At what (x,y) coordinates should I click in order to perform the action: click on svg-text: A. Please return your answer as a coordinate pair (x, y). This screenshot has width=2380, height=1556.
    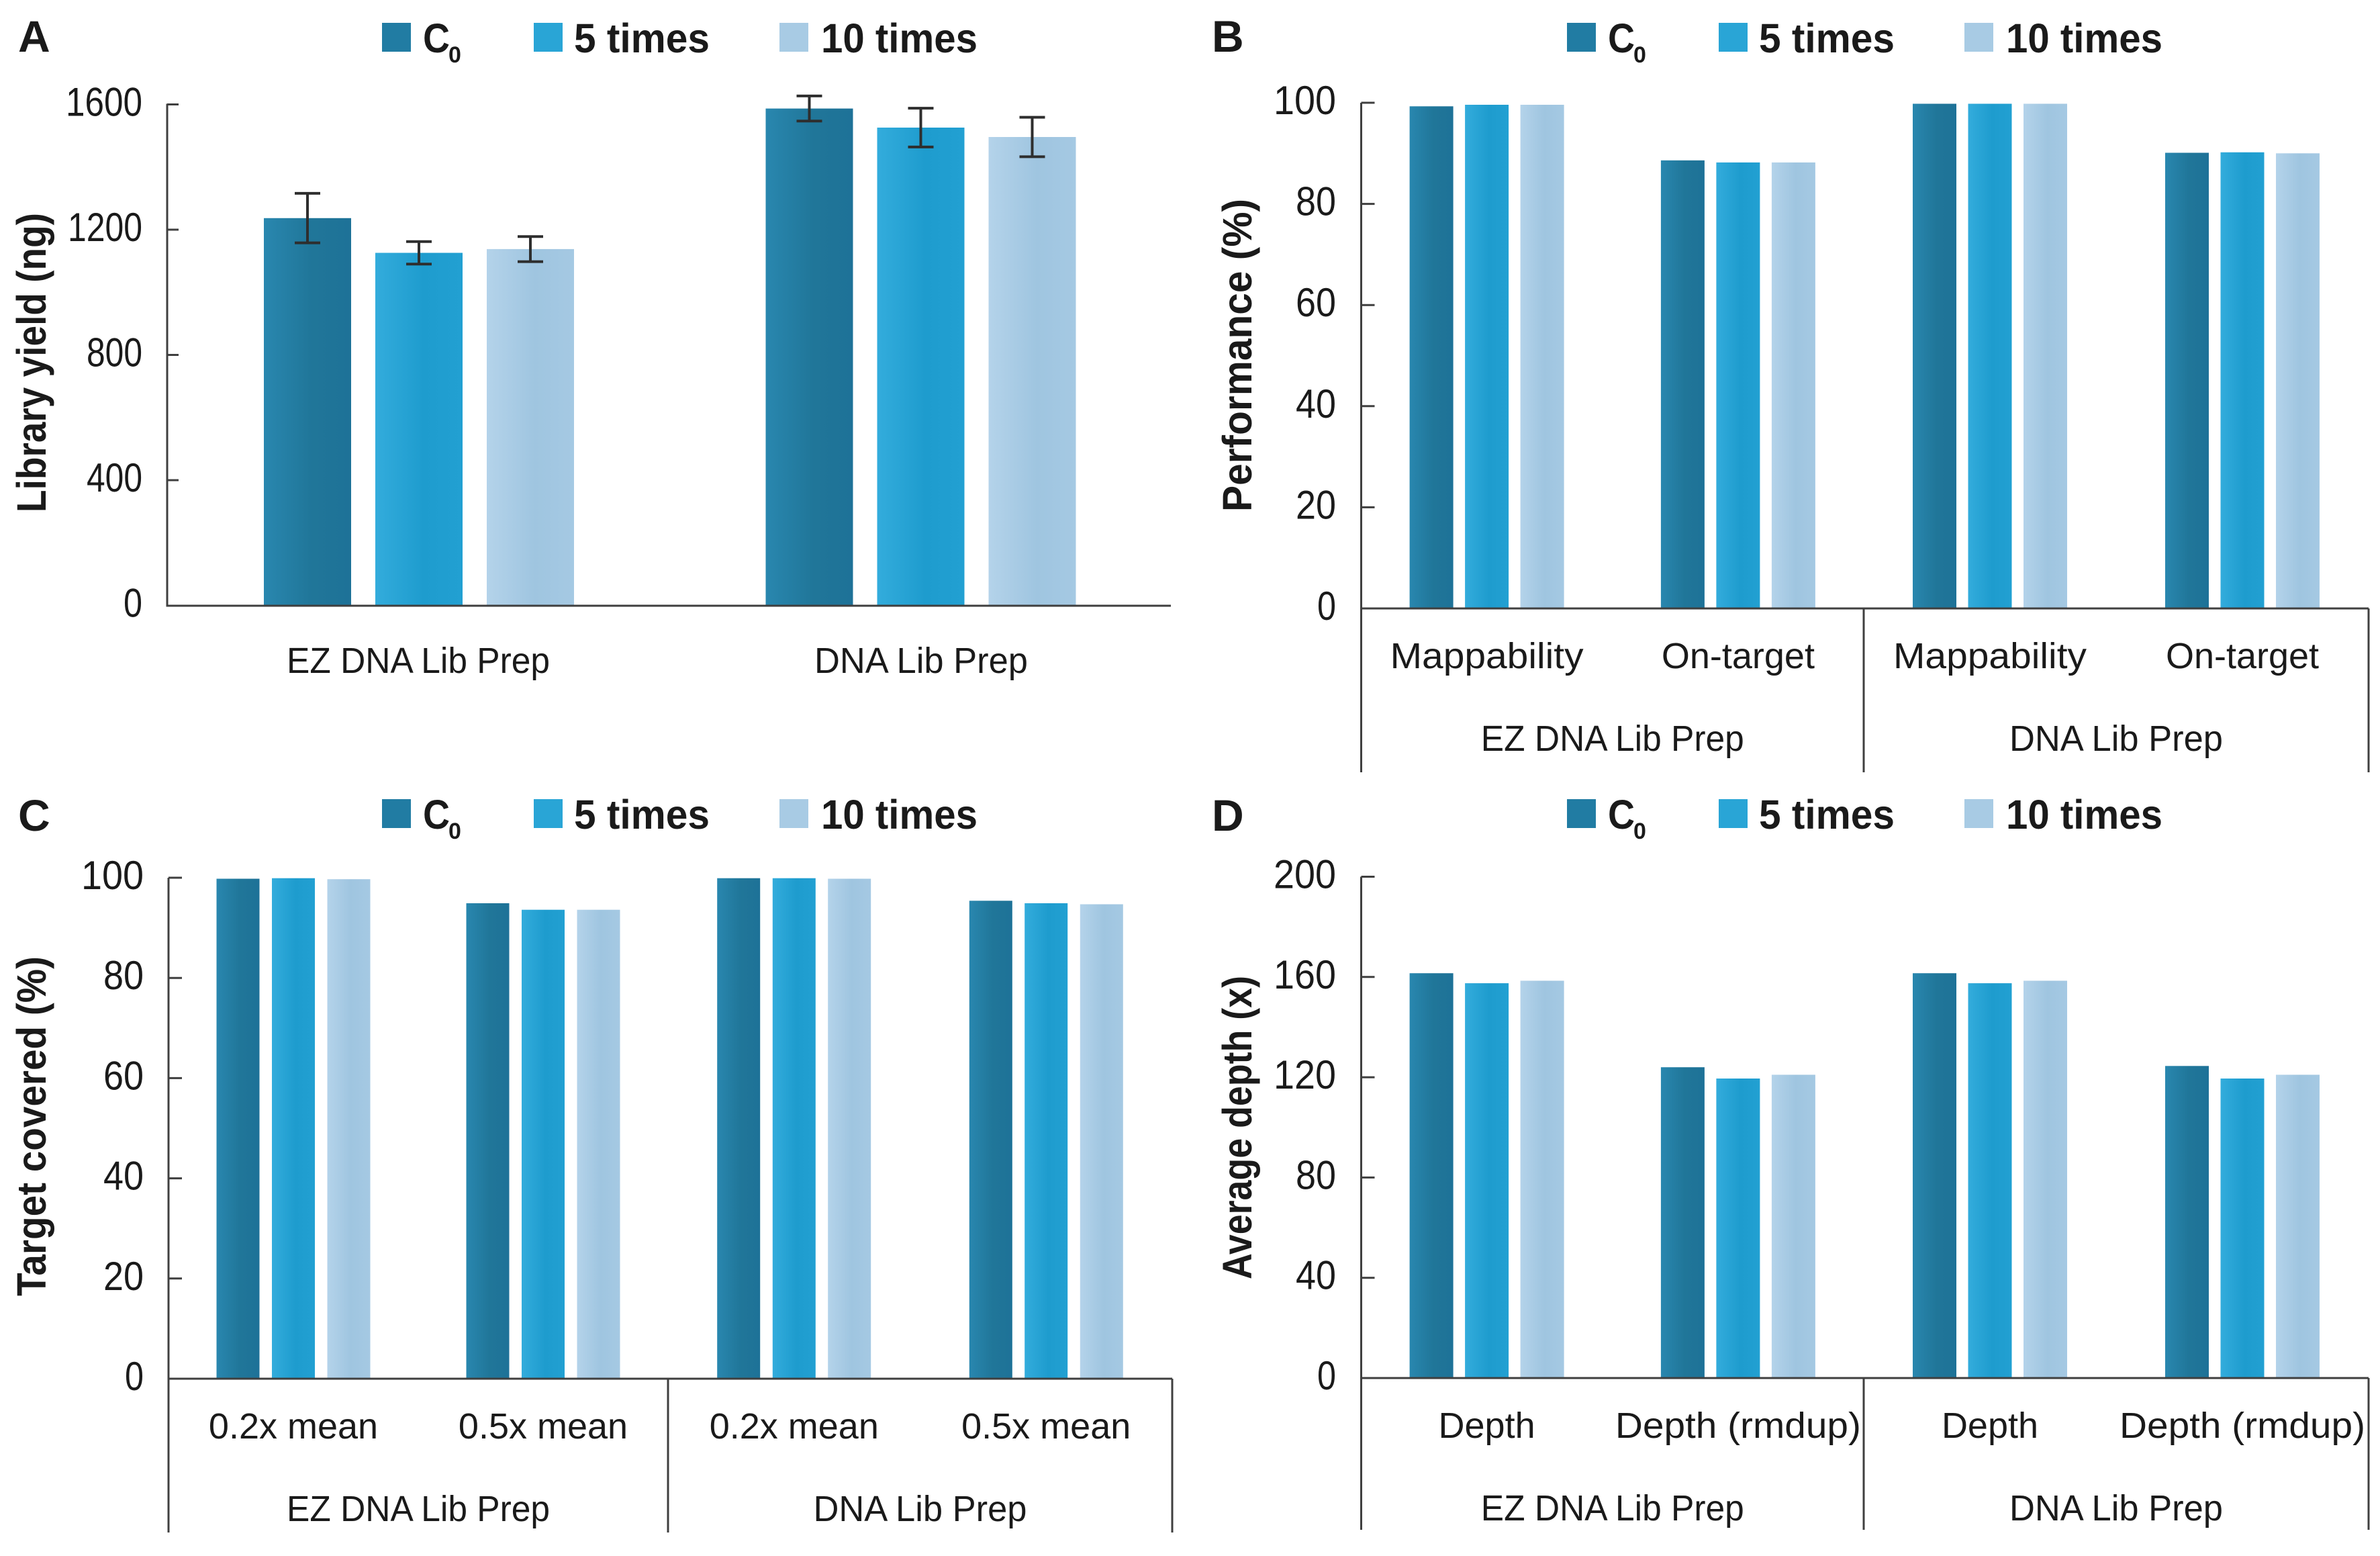
    Looking at the image, I should click on (34, 36).